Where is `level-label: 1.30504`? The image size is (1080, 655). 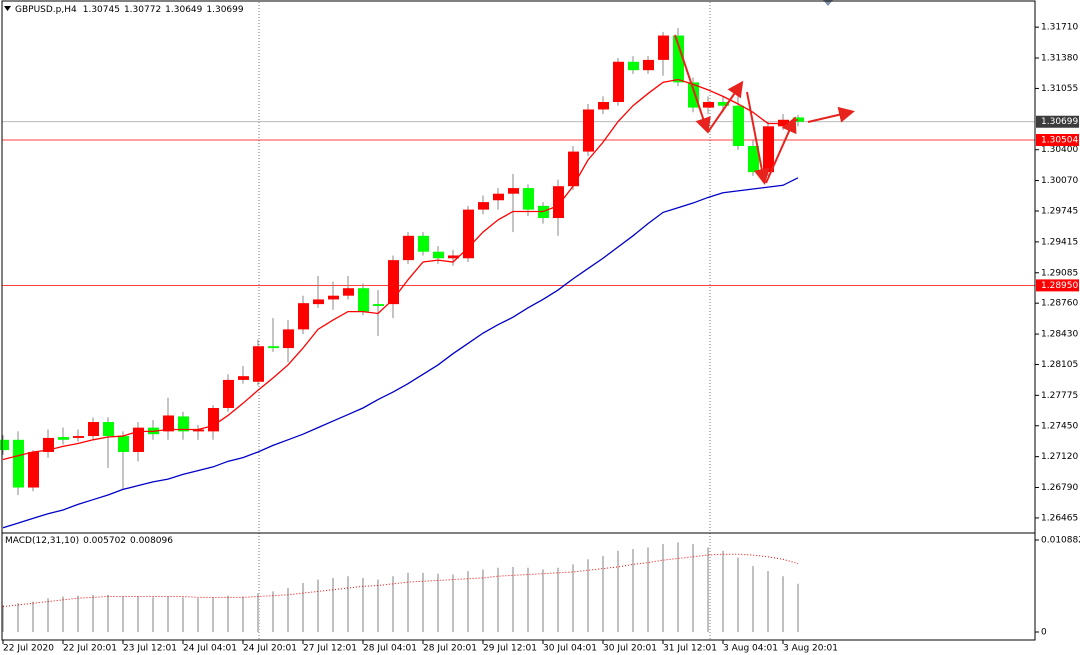
level-label: 1.30504 is located at coordinates (1059, 140).